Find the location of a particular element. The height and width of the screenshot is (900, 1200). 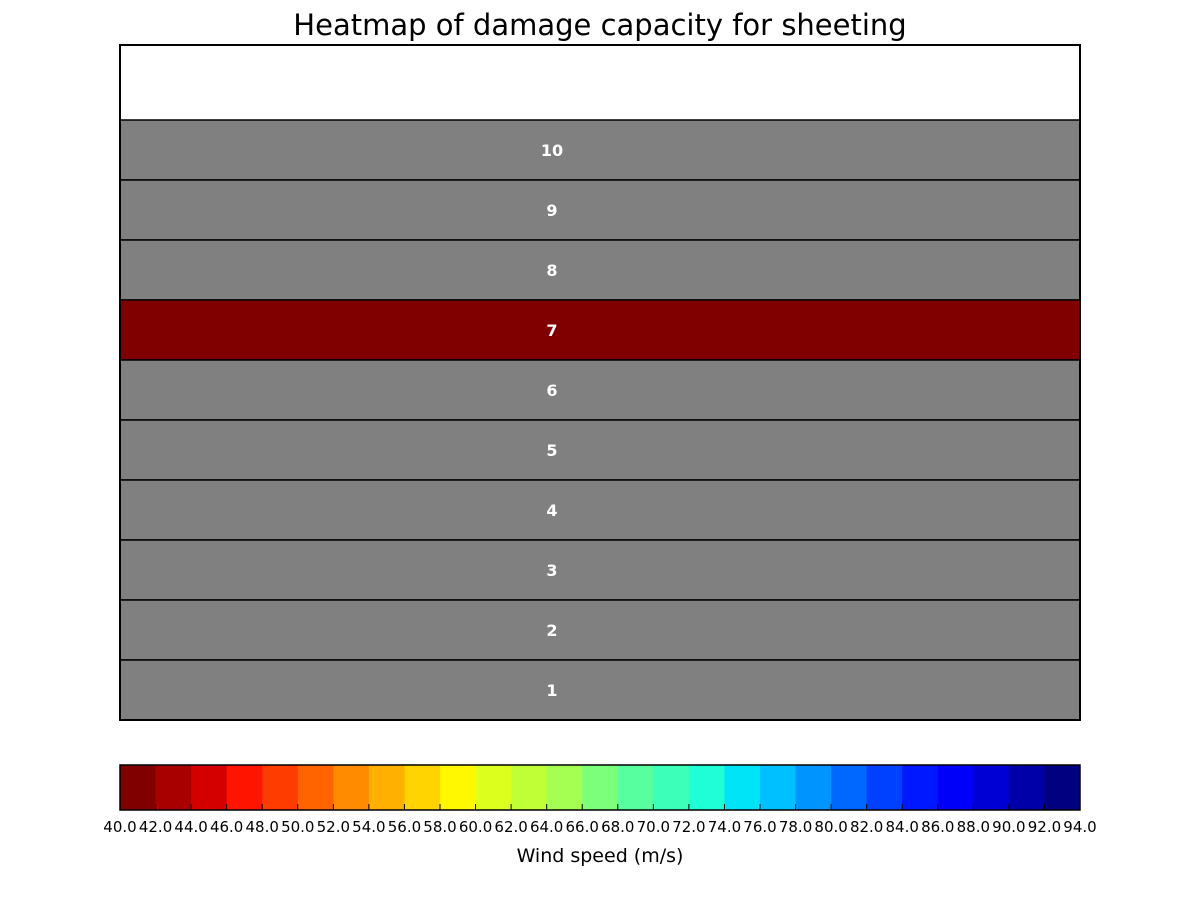

colorbar-tick-label-24: 88.0 is located at coordinates (973, 827).